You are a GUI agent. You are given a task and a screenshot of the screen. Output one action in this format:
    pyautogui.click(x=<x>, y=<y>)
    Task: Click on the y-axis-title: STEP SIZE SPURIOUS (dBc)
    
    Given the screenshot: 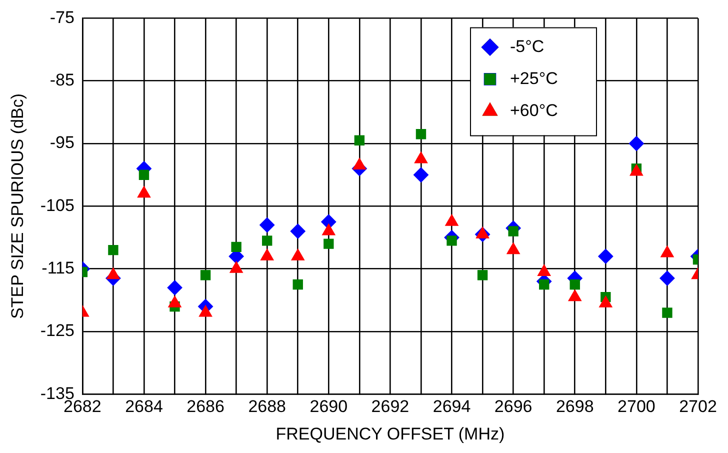 What is the action you would take?
    pyautogui.click(x=17, y=206)
    